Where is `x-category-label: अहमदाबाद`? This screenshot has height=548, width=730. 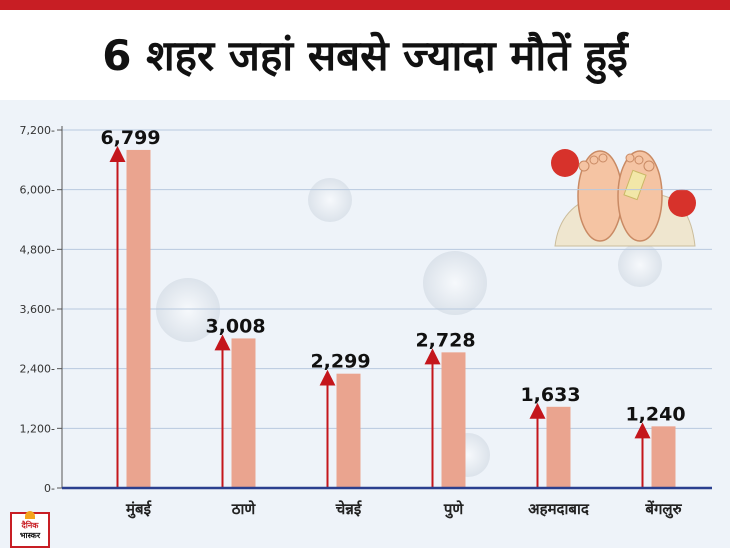 x-category-label: अहमदाबाद is located at coordinates (559, 509).